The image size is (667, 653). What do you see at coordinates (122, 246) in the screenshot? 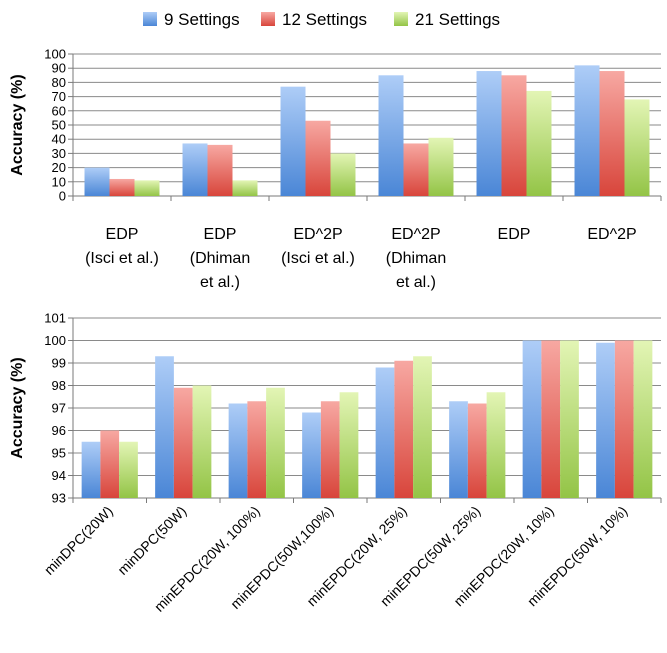
I see `x-tick-label: EDP (Isci et al.)` at bounding box center [122, 246].